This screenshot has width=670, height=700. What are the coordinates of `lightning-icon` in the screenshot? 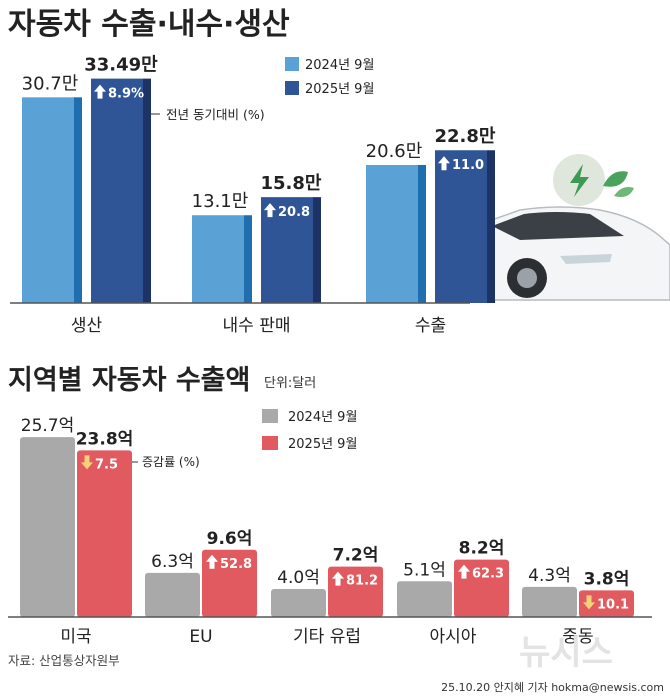 It's located at (579, 180).